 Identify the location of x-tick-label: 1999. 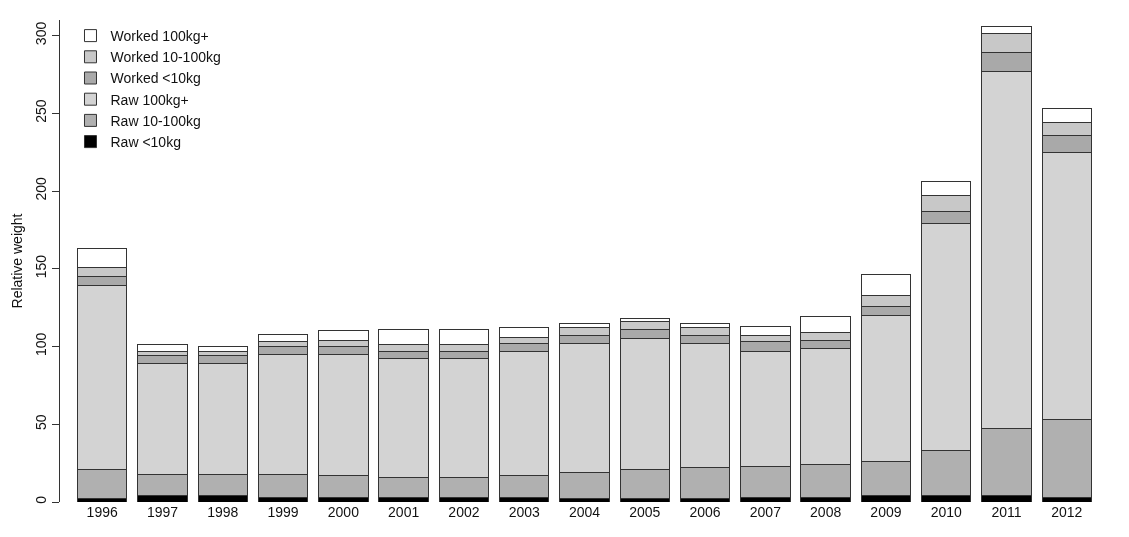
(283, 512).